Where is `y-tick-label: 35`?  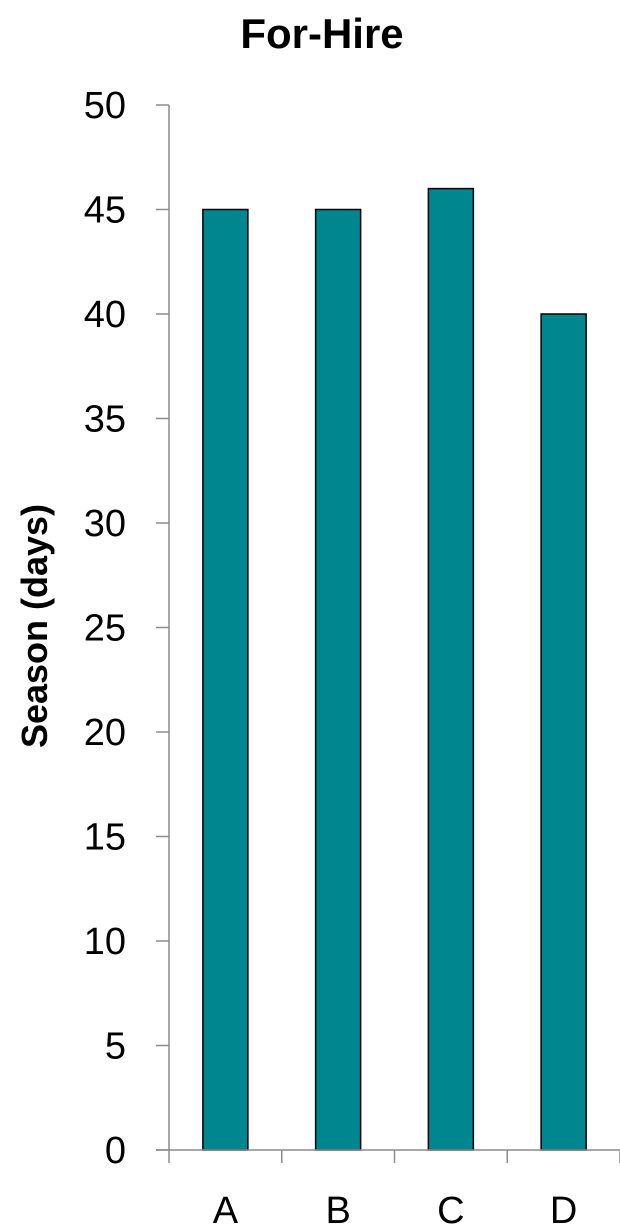
y-tick-label: 35 is located at coordinates (105, 420).